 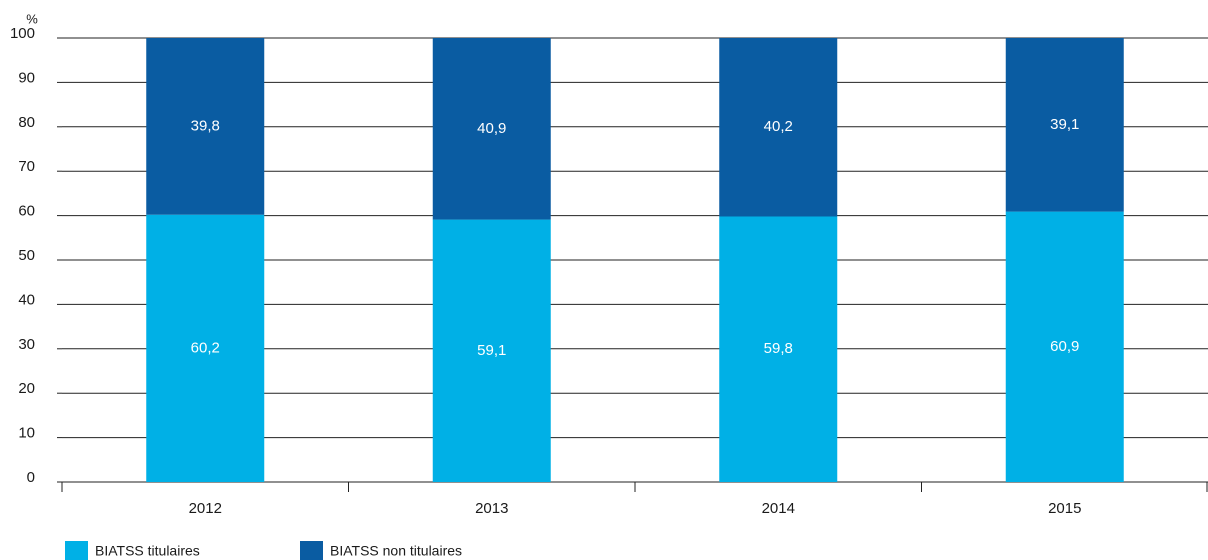 I want to click on data-label: 39,8, so click(x=205, y=125).